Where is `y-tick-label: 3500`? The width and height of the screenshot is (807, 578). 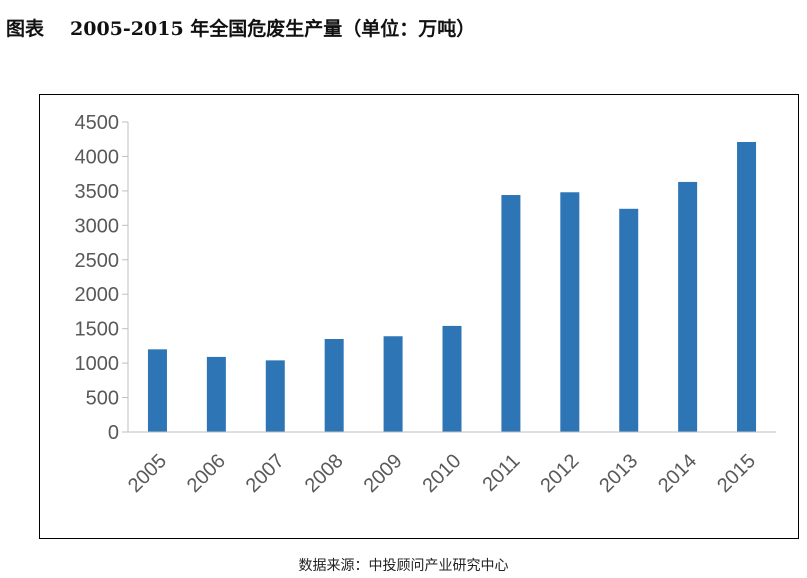
y-tick-label: 3500 is located at coordinates (97, 192).